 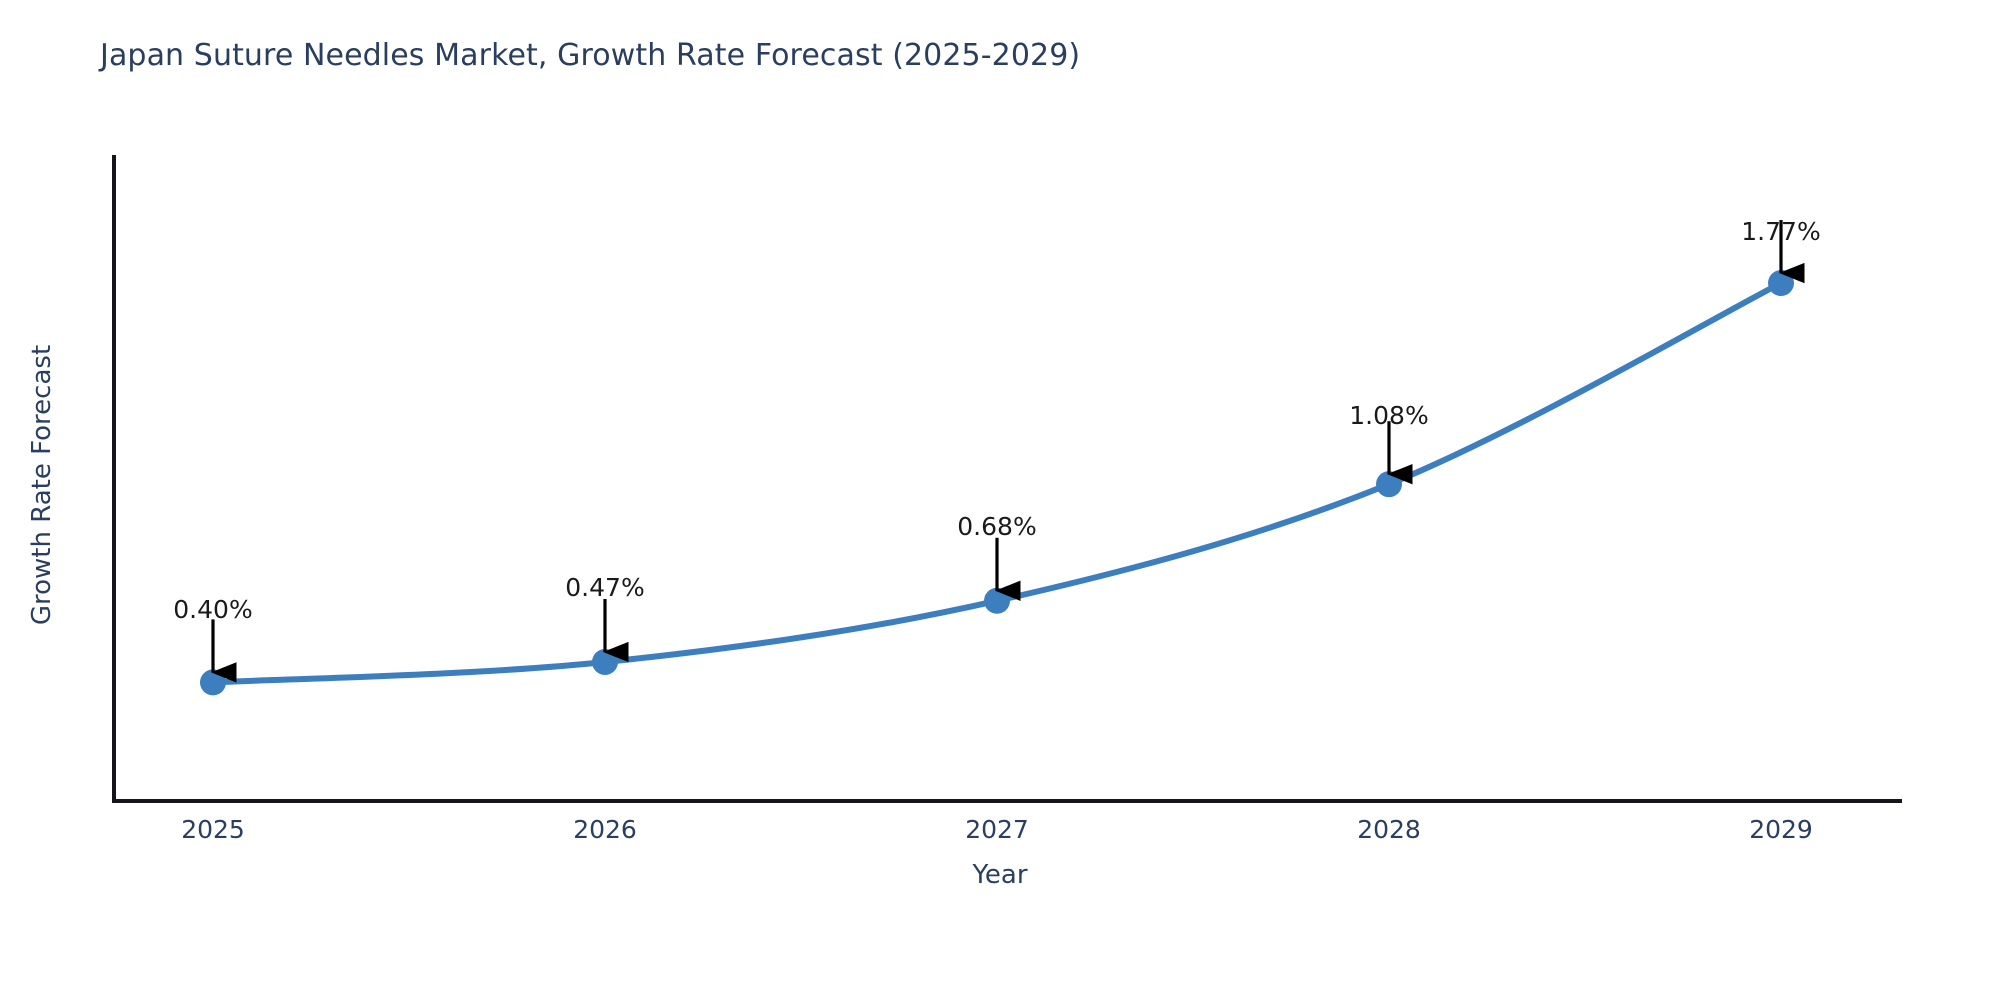 What do you see at coordinates (213, 609) in the screenshot?
I see `point-label-2025: 0.40%` at bounding box center [213, 609].